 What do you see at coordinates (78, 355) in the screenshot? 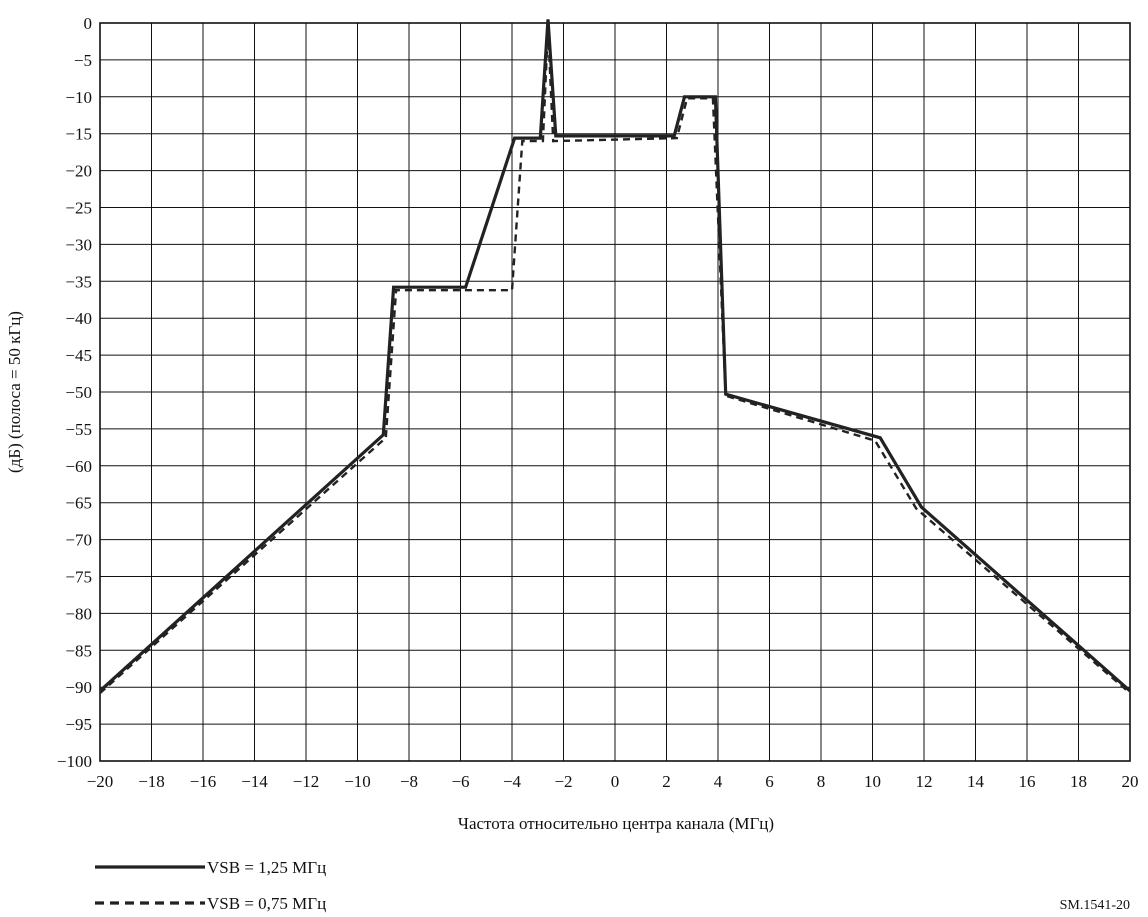
I see `y-tick-label: −45` at bounding box center [78, 355].